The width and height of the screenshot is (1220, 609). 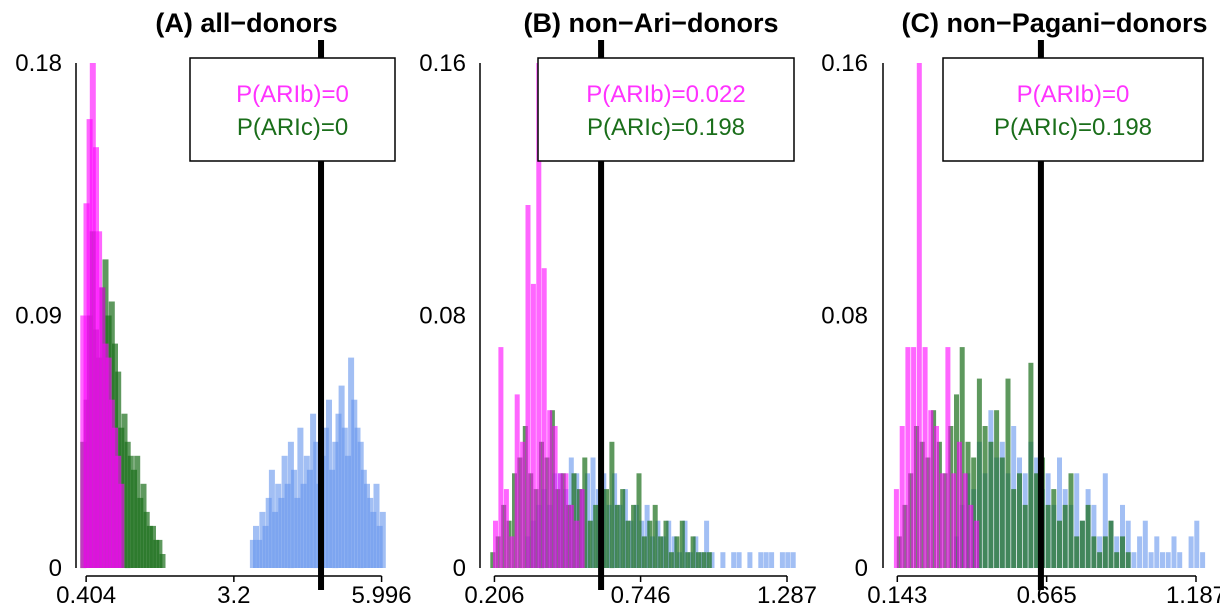 What do you see at coordinates (442, 63) in the screenshot?
I see `y-tick-label: 0.16` at bounding box center [442, 63].